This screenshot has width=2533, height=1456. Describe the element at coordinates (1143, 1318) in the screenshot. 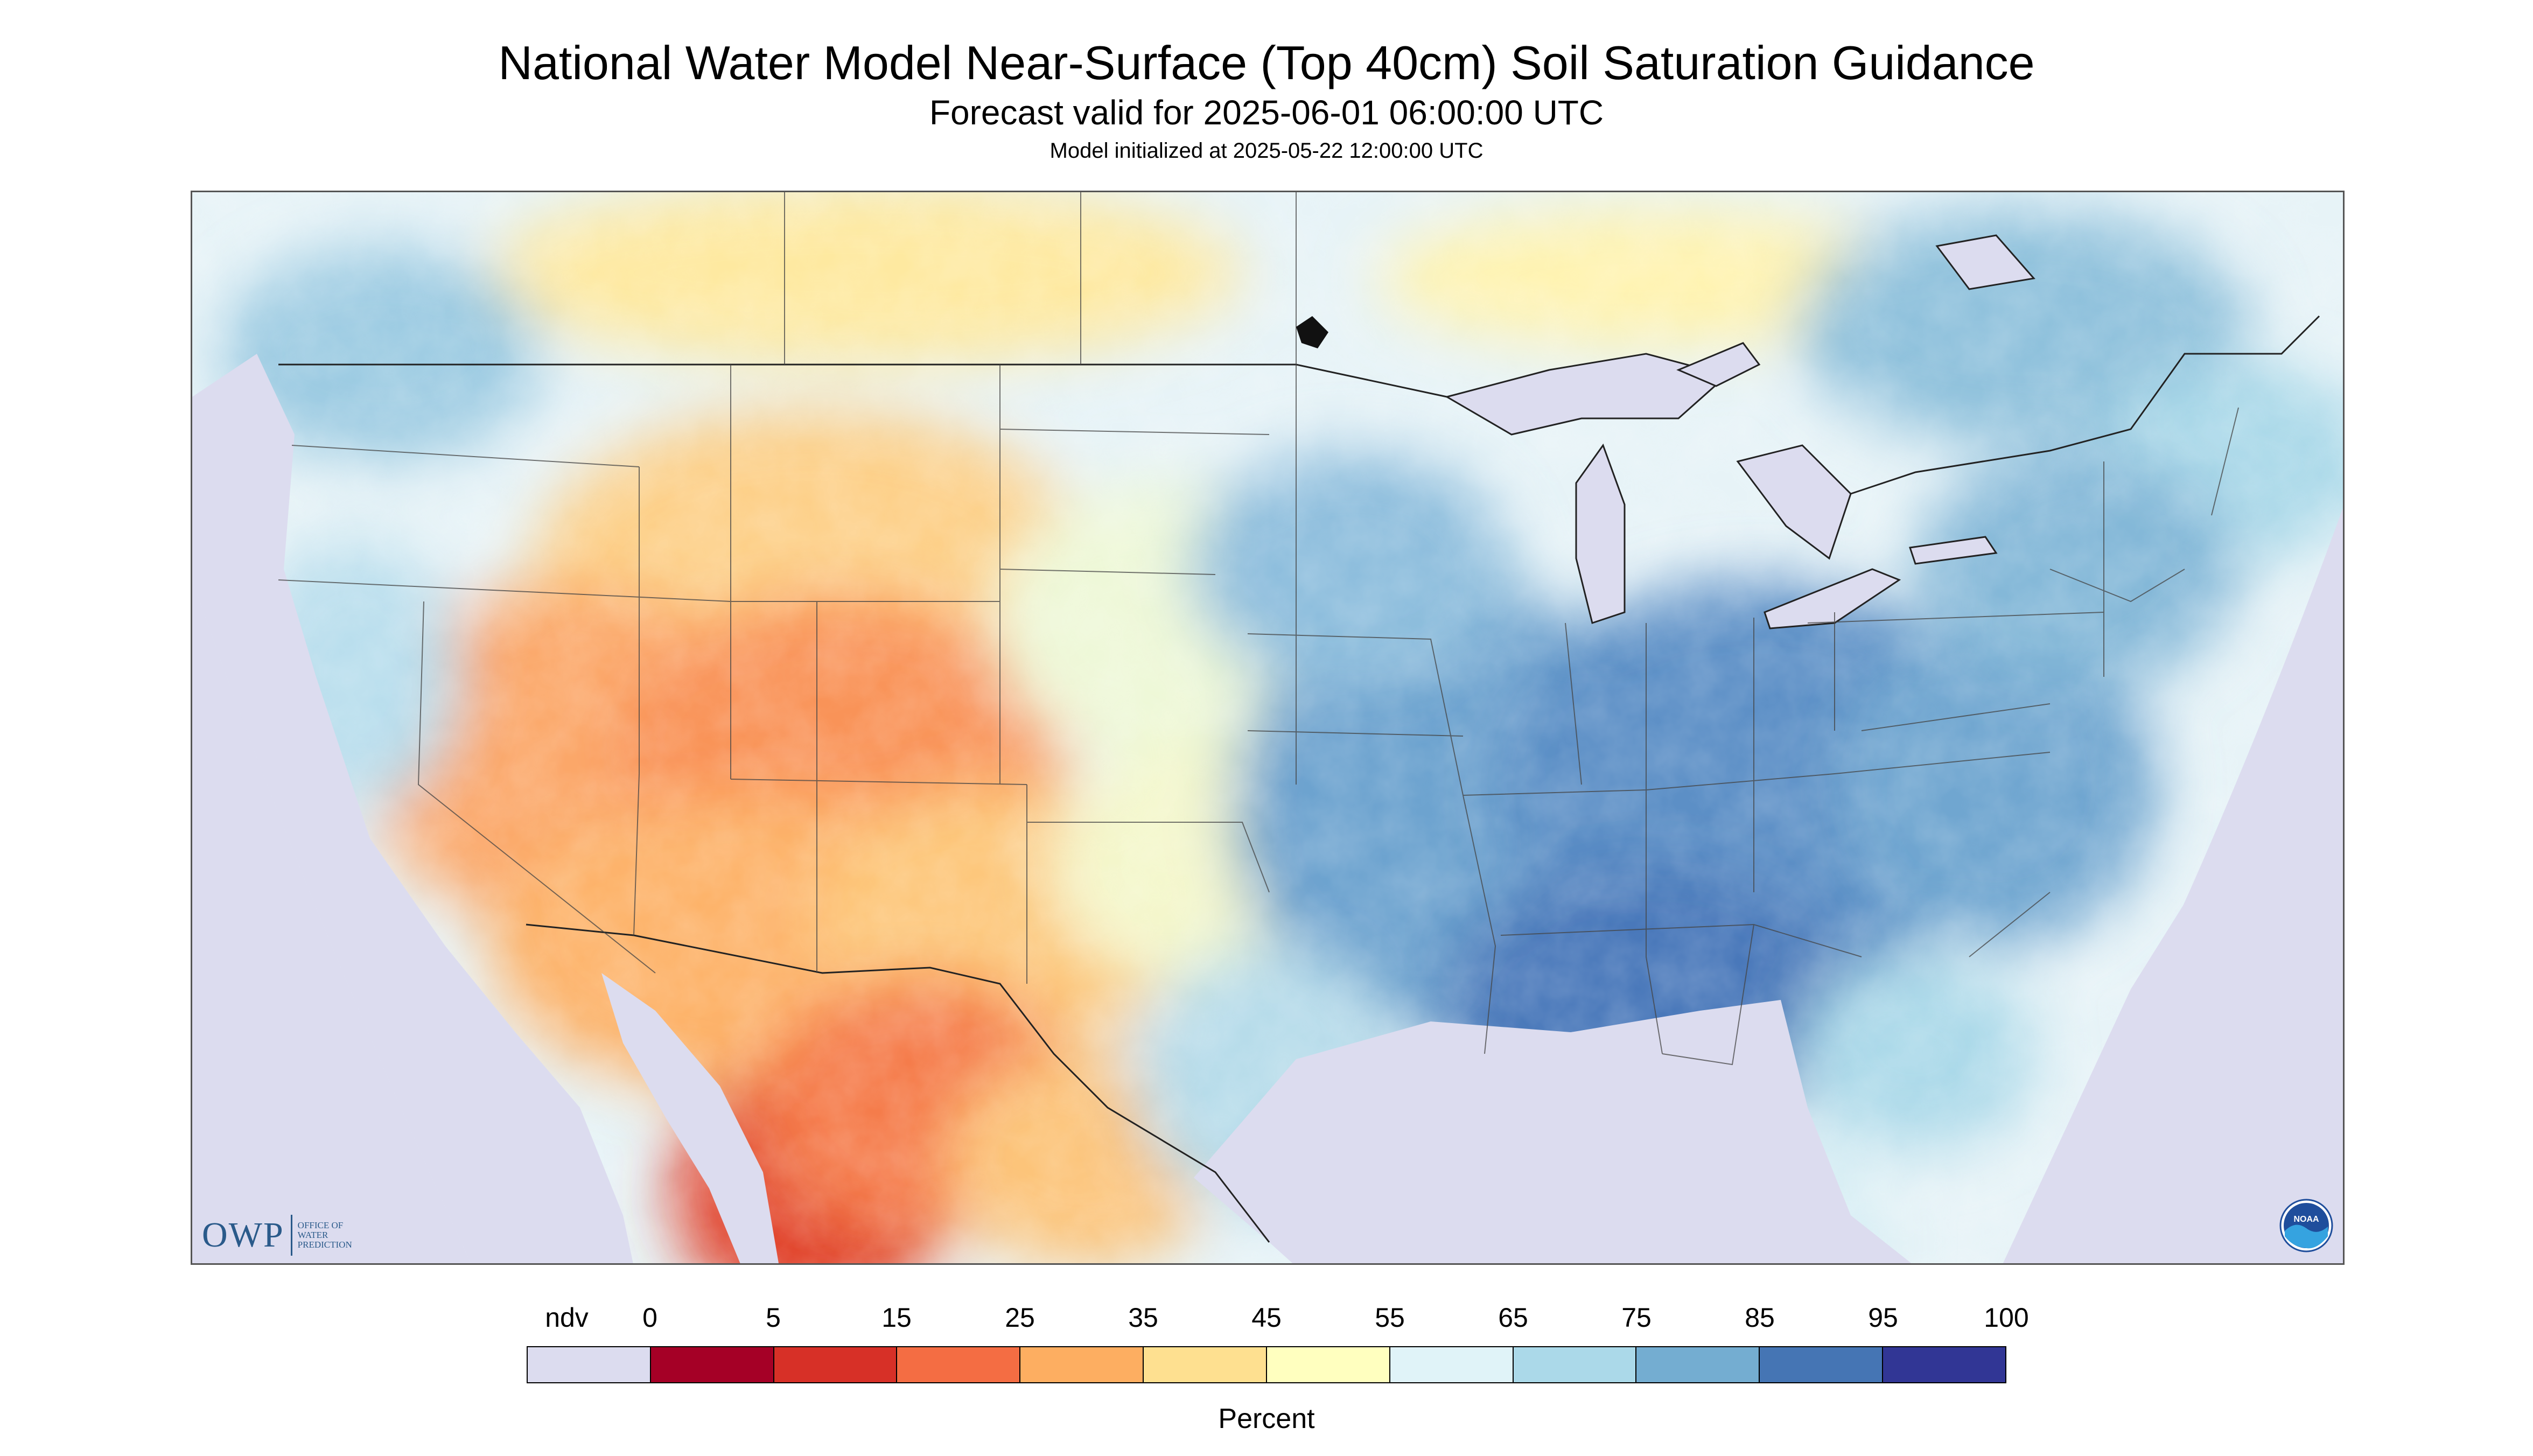

I see `legend-tick-label: 35` at that location.